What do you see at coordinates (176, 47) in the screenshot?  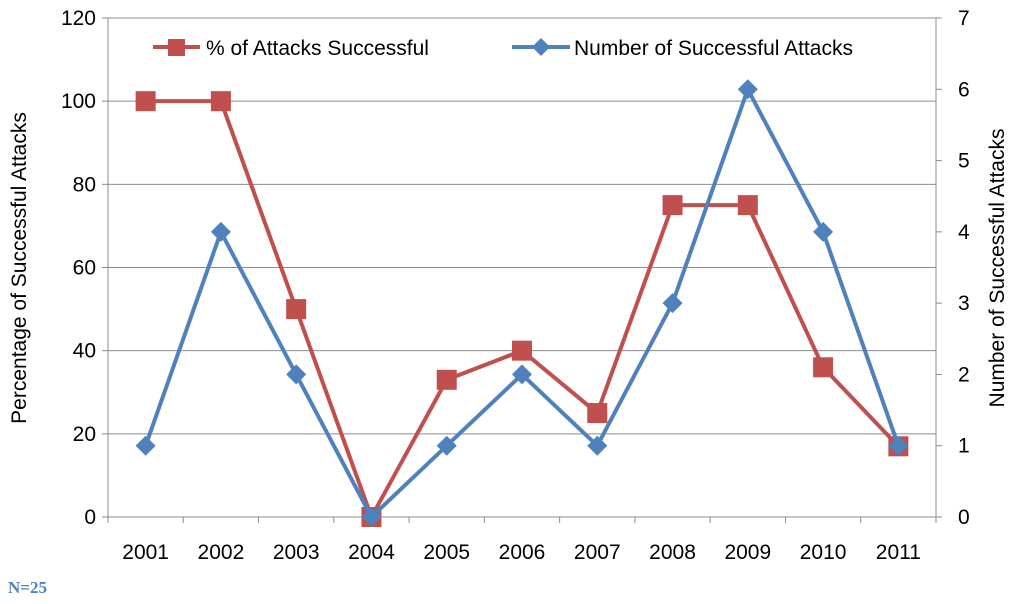 I see `legend-marker-square` at bounding box center [176, 47].